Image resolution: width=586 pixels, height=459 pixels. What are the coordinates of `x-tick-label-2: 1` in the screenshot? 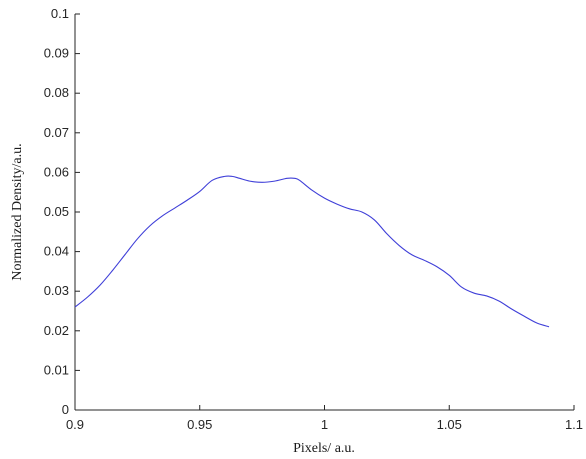 It's located at (324, 424).